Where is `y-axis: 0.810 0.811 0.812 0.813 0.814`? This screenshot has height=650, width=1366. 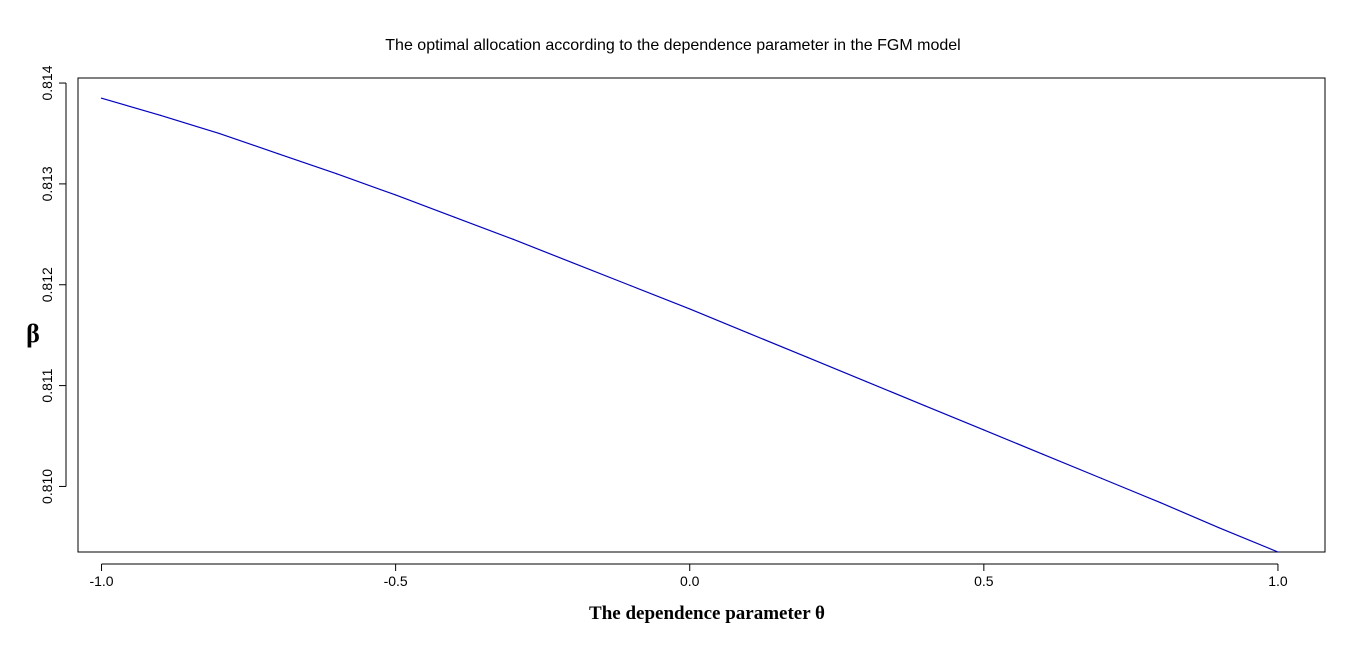 y-axis: 0.810 0.811 0.812 0.813 0.814 is located at coordinates (53, 284).